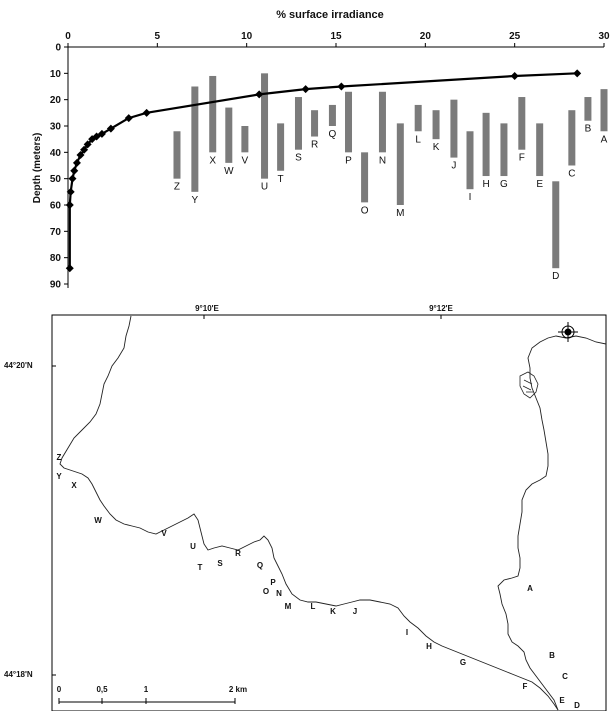 This screenshot has width=611, height=711. Describe the element at coordinates (365, 177) in the screenshot. I see `depth-bar-O` at that location.